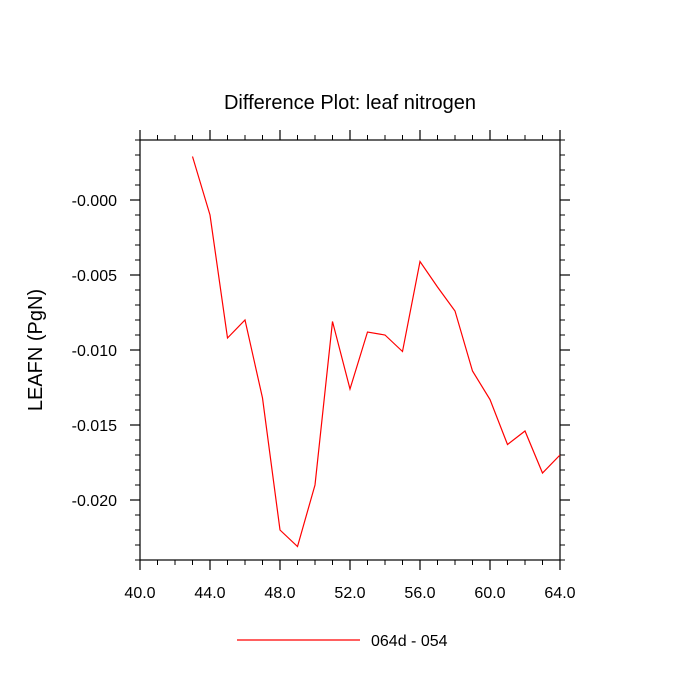 The height and width of the screenshot is (700, 700). What do you see at coordinates (94, 276) in the screenshot?
I see `y-tick-label: -0.005` at bounding box center [94, 276].